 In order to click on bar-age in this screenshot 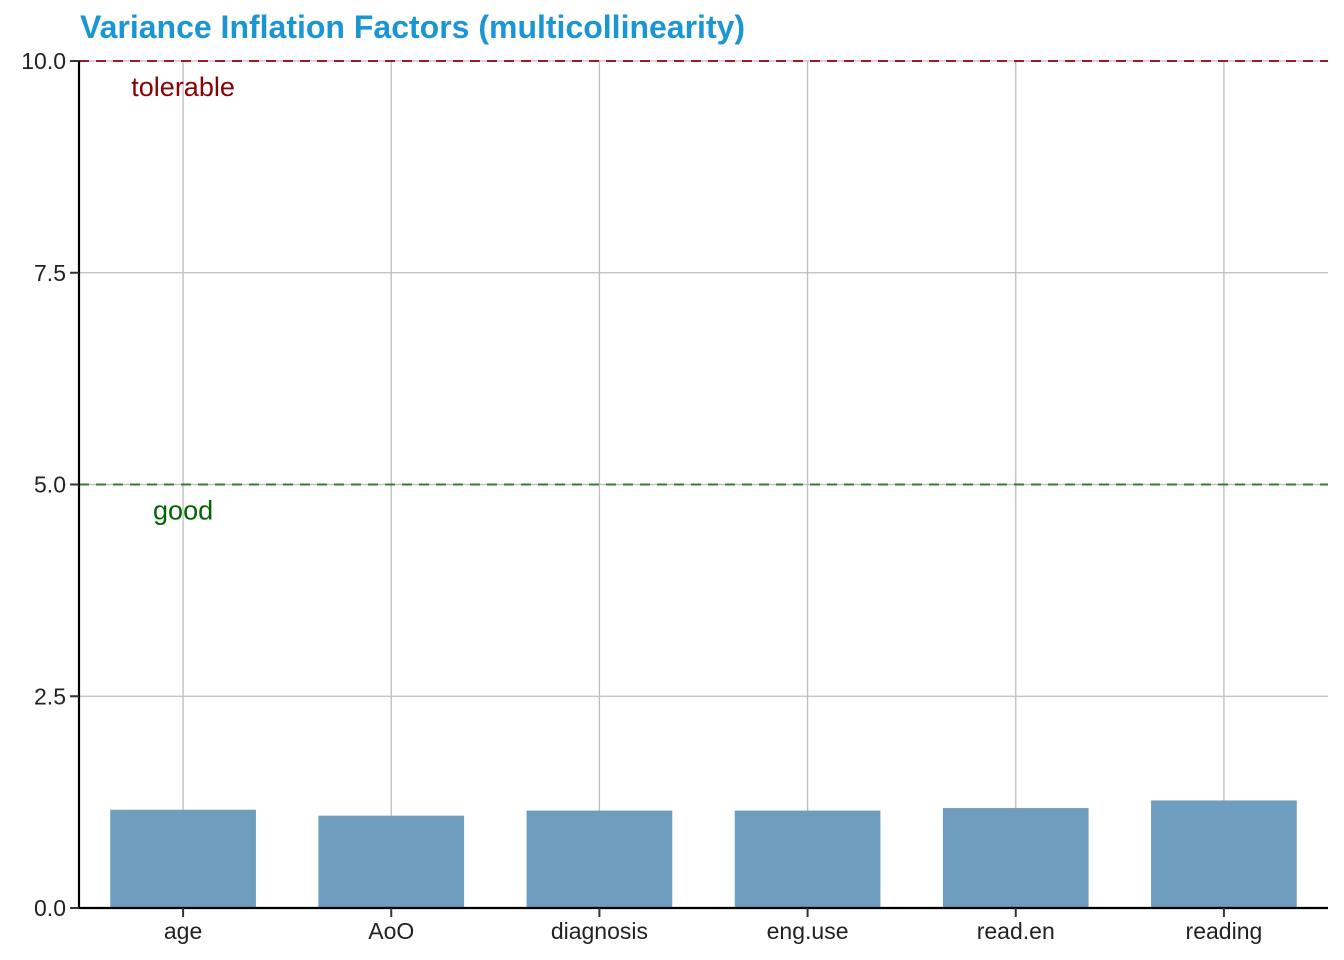, I will do `click(183, 858)`.